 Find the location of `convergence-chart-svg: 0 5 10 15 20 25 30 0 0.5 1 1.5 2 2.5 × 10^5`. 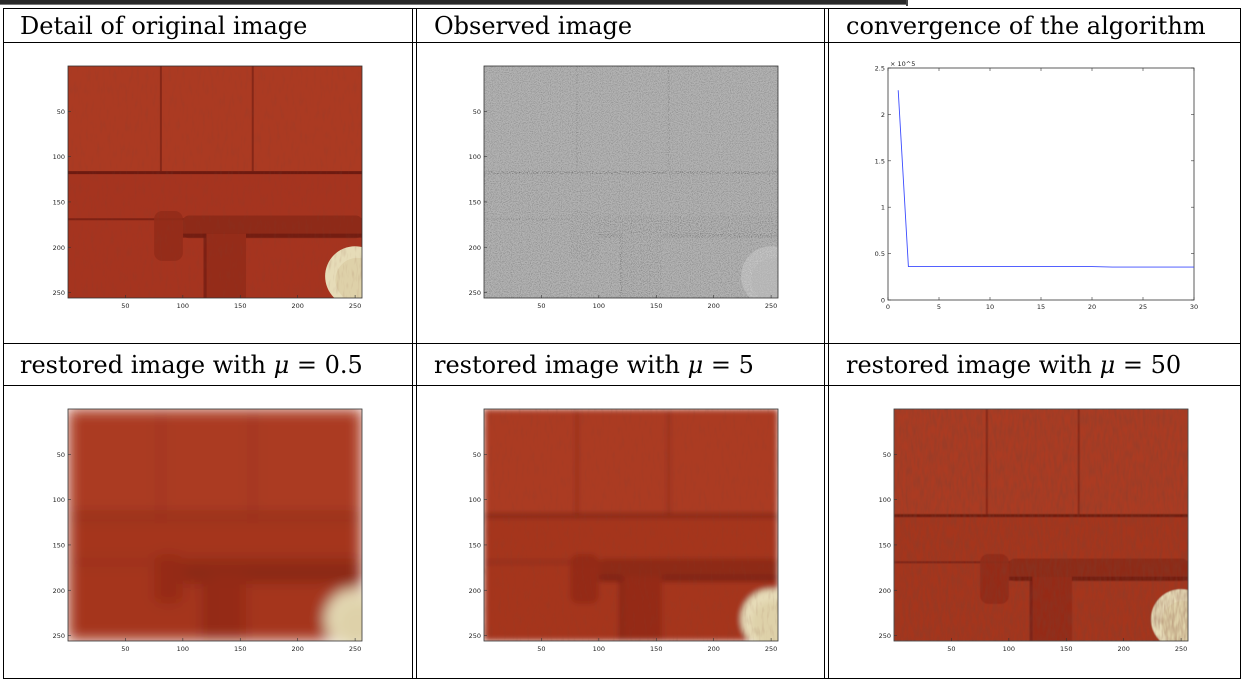

convergence-chart-svg: 0 5 10 15 20 25 30 0 0.5 1 1.5 2 2.5 × 10^5 is located at coordinates (1036, 185).